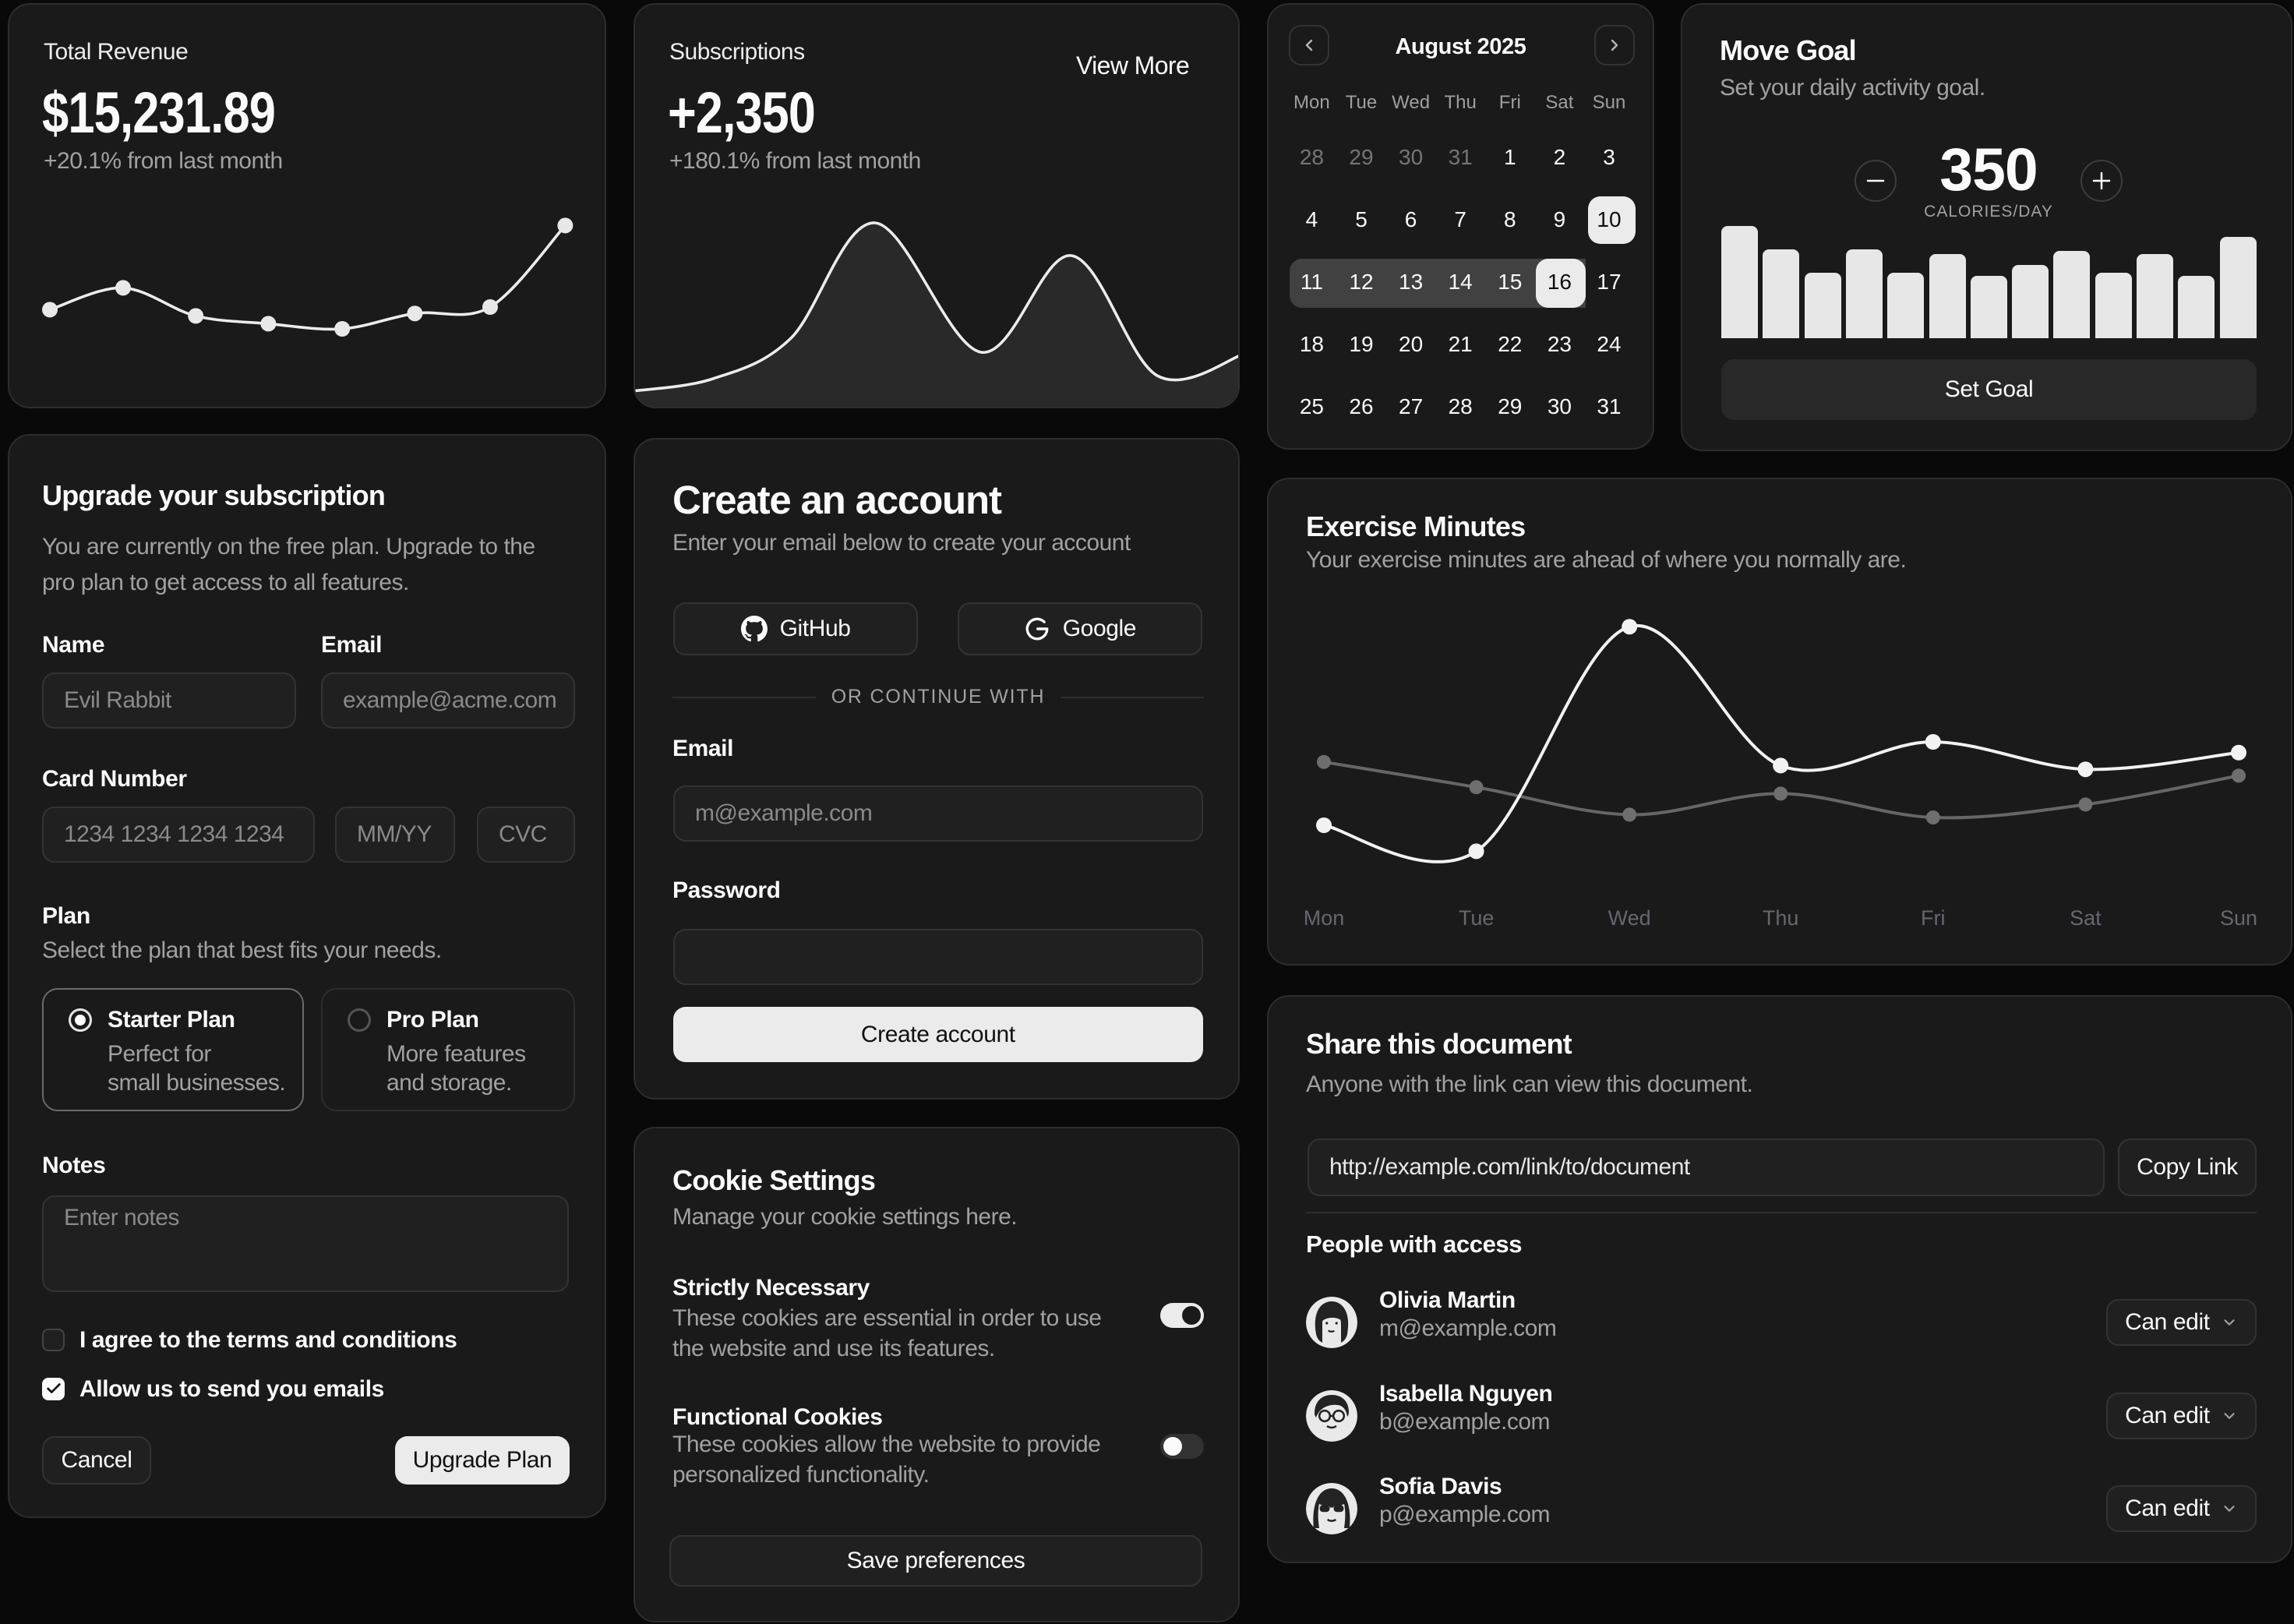 Image resolution: width=2294 pixels, height=1624 pixels. What do you see at coordinates (1324, 918) in the screenshot?
I see `svg-text: Mon` at bounding box center [1324, 918].